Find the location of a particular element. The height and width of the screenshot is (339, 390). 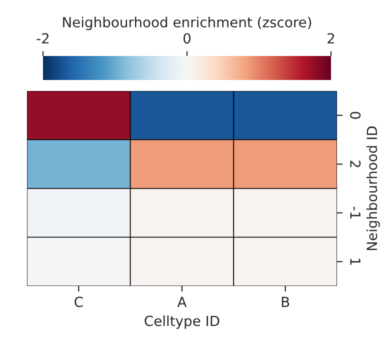

y-tick-label: 0 is located at coordinates (355, 115).